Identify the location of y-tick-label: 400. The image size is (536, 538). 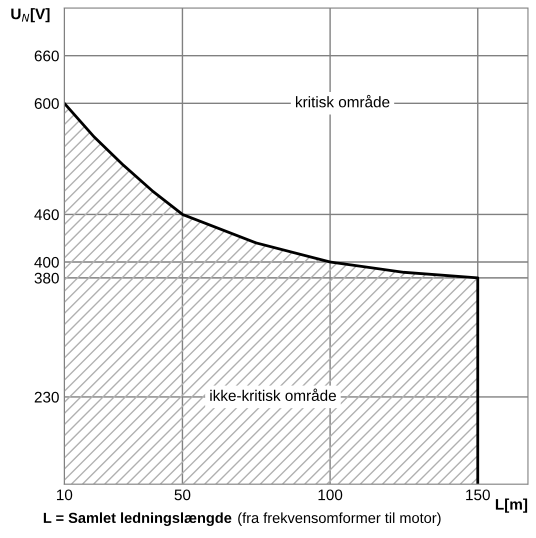
(46, 262).